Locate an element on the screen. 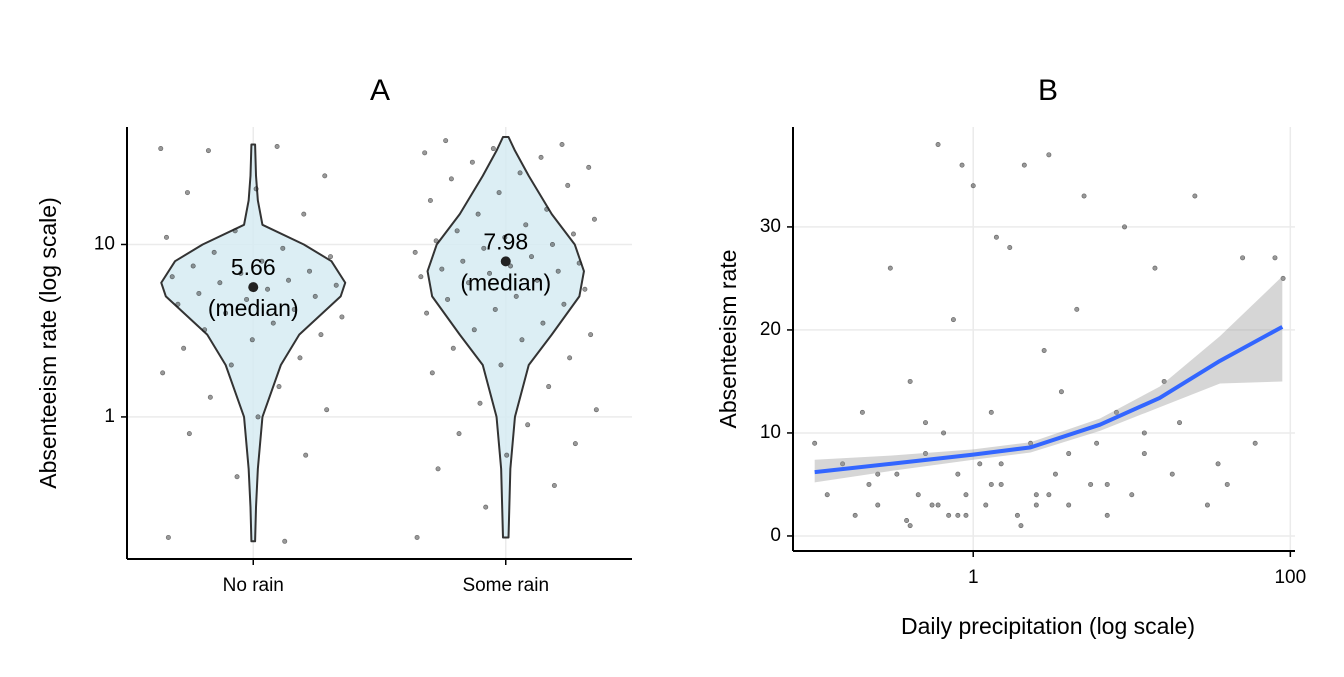 This screenshot has height=677, width=1344. x-tick-label: 100 is located at coordinates (1290, 577).